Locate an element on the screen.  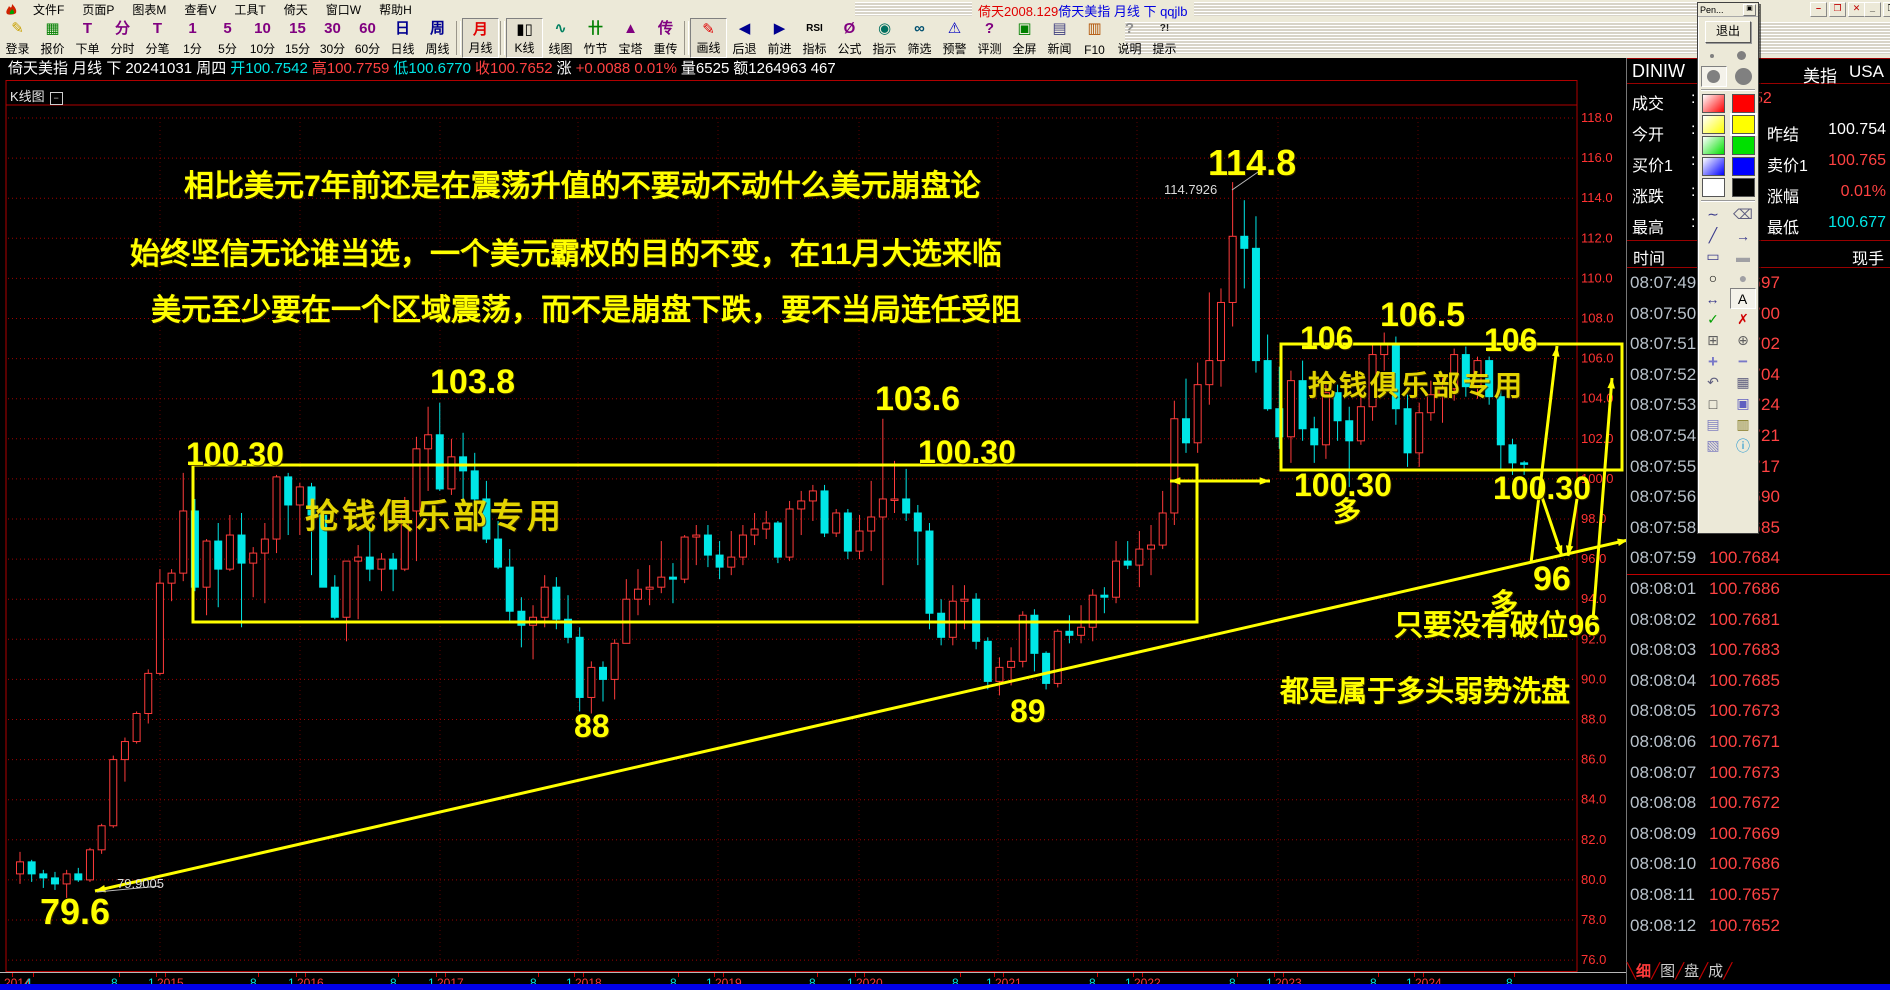
toolbar-button-60分: 60 60分 is located at coordinates (367, 38).